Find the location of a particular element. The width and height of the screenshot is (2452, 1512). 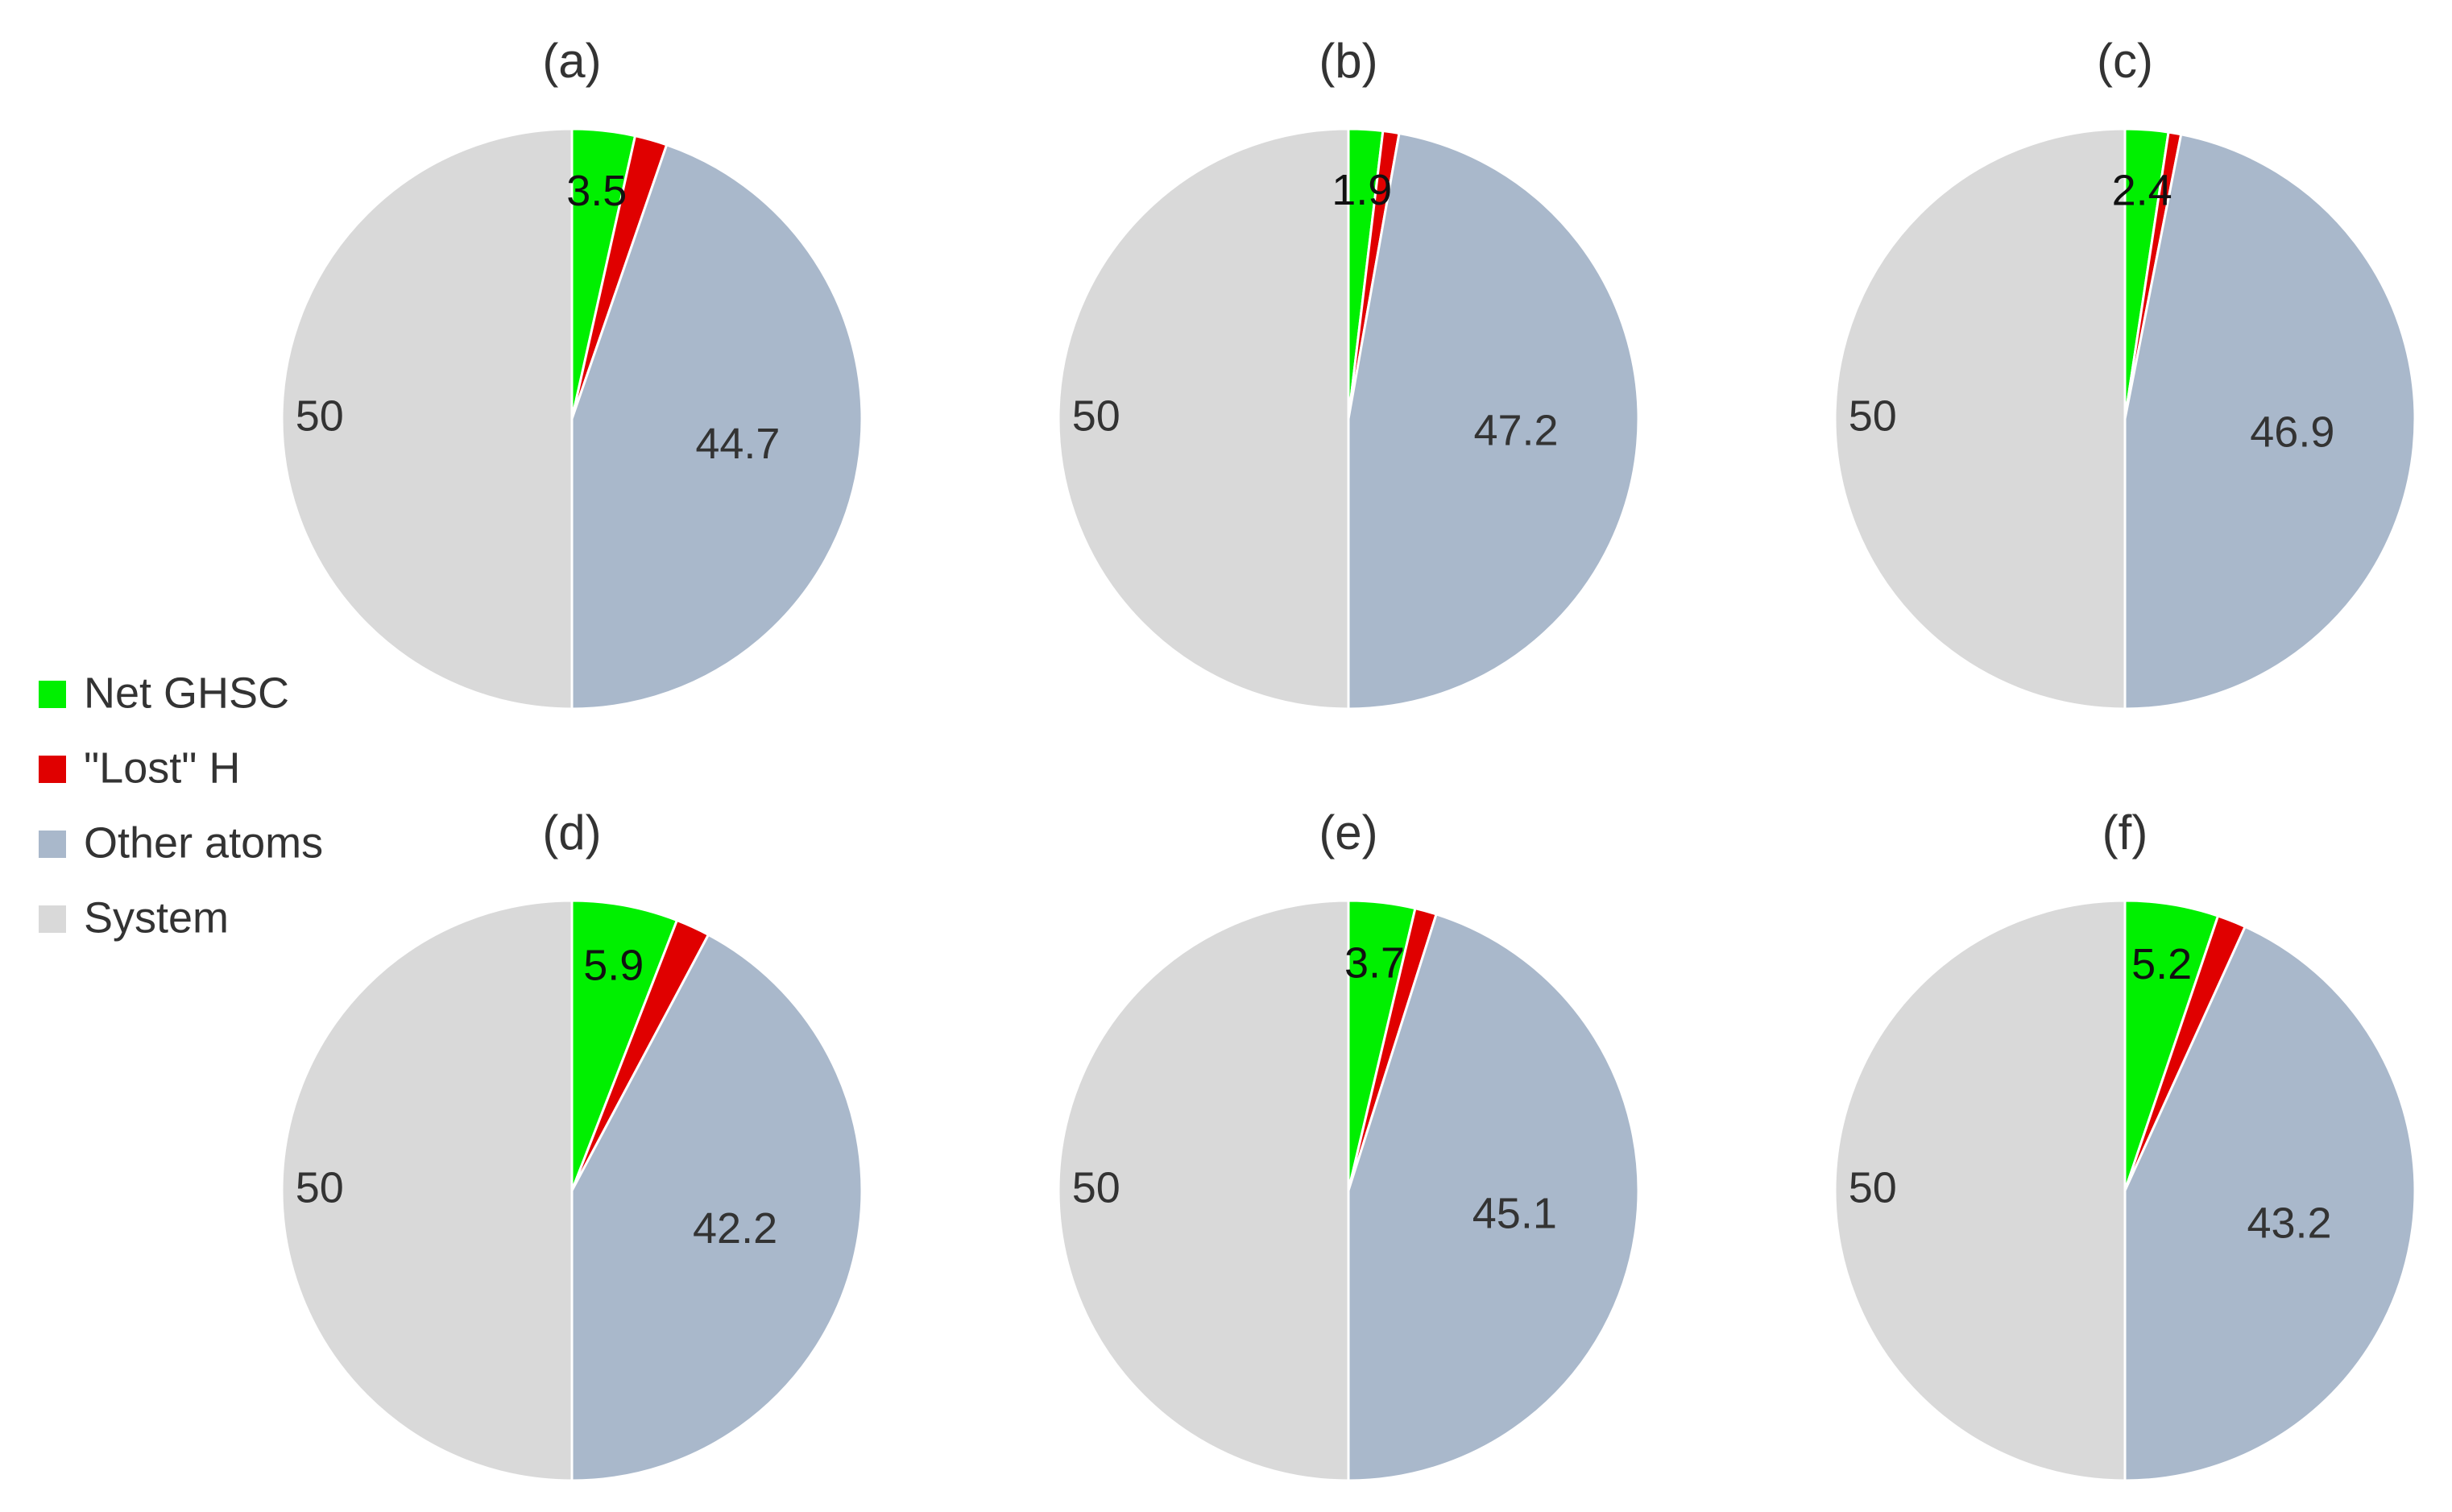

legend-label: "Lost" H is located at coordinates (162, 768).